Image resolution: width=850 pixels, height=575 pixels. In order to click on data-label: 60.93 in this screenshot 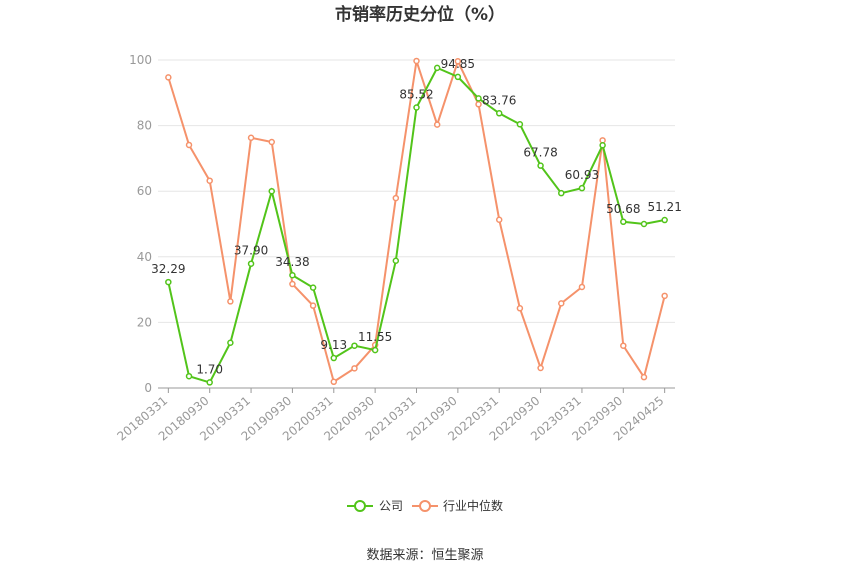, I will do `click(582, 175)`.